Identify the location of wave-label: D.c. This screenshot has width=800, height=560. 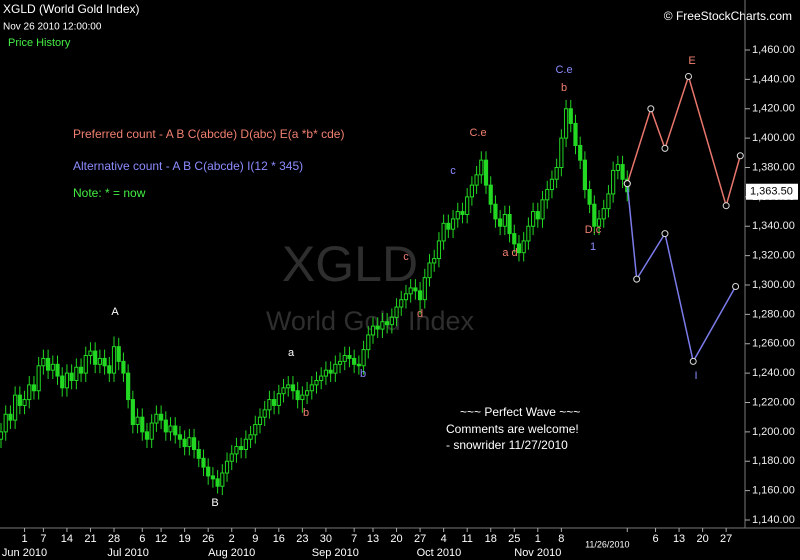
(593, 230).